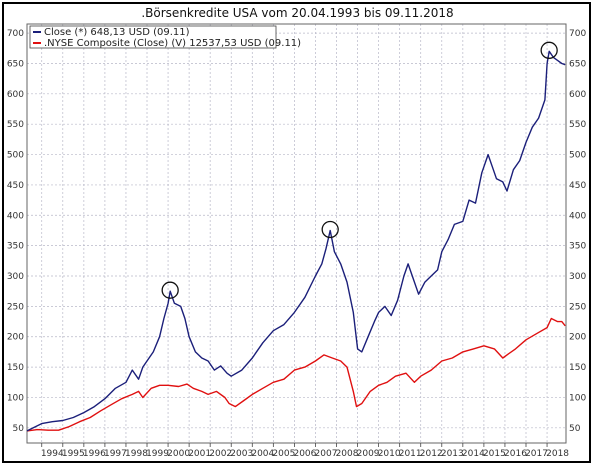  Describe the element at coordinates (431, 454) in the screenshot. I see `x-tick-label: 2012` at that location.